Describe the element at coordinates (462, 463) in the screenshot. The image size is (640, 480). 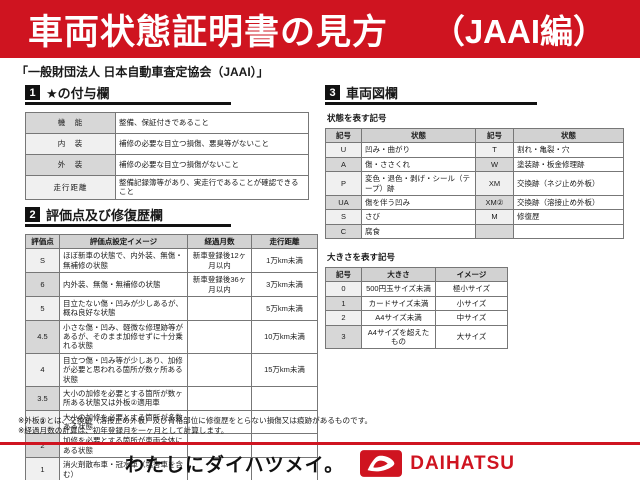
I see `brand-wordmark: DAIHATSU` at that location.